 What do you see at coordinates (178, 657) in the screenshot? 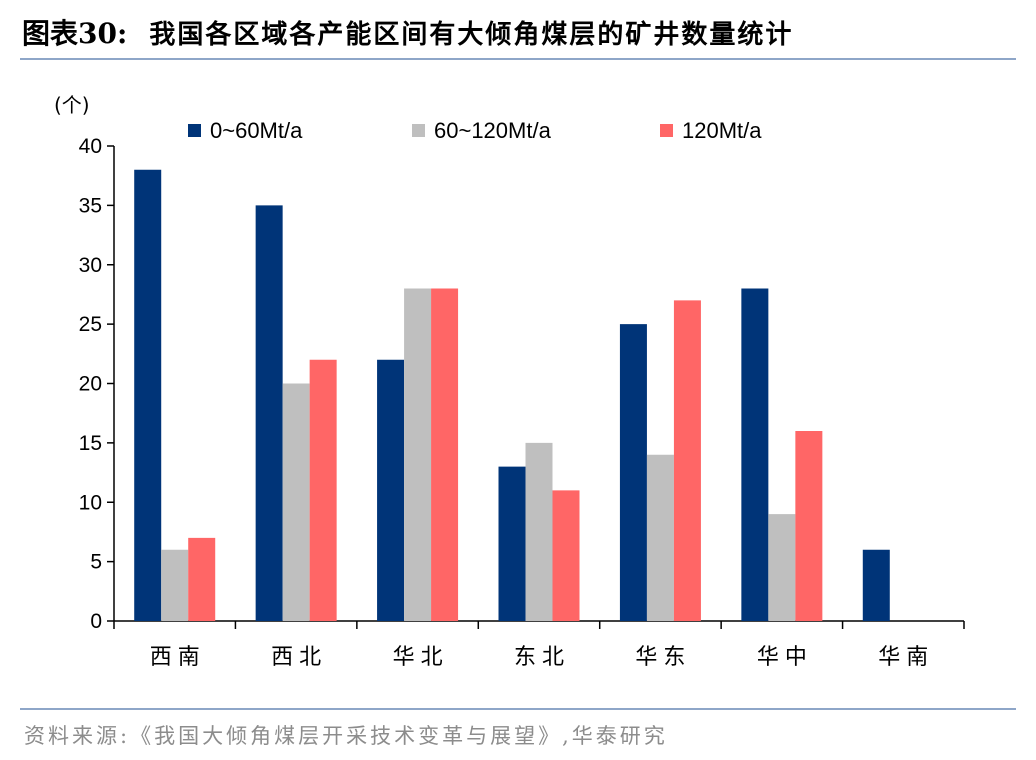
I see `x-category-label: 西南` at bounding box center [178, 657].